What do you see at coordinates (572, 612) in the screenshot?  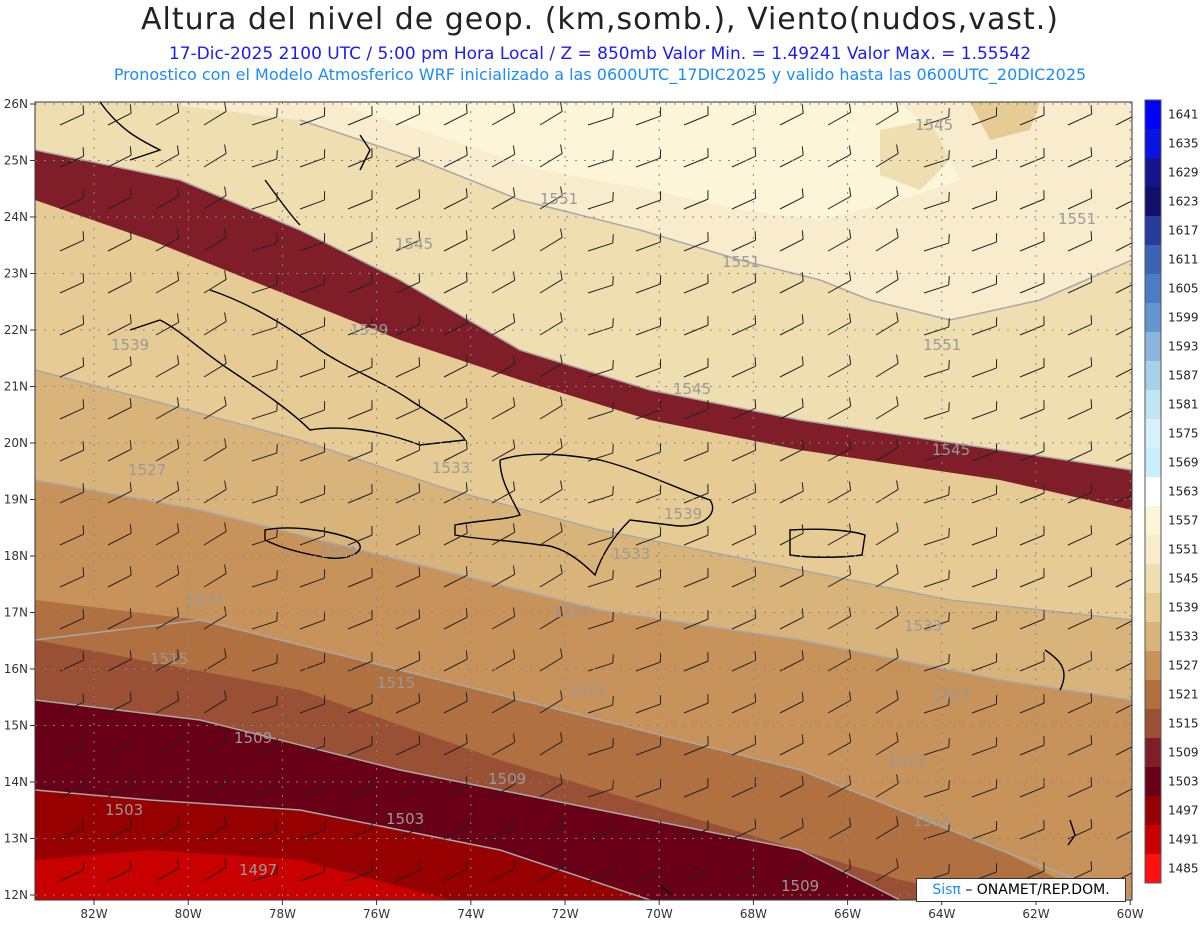 I see `contour-label: 1527` at bounding box center [572, 612].